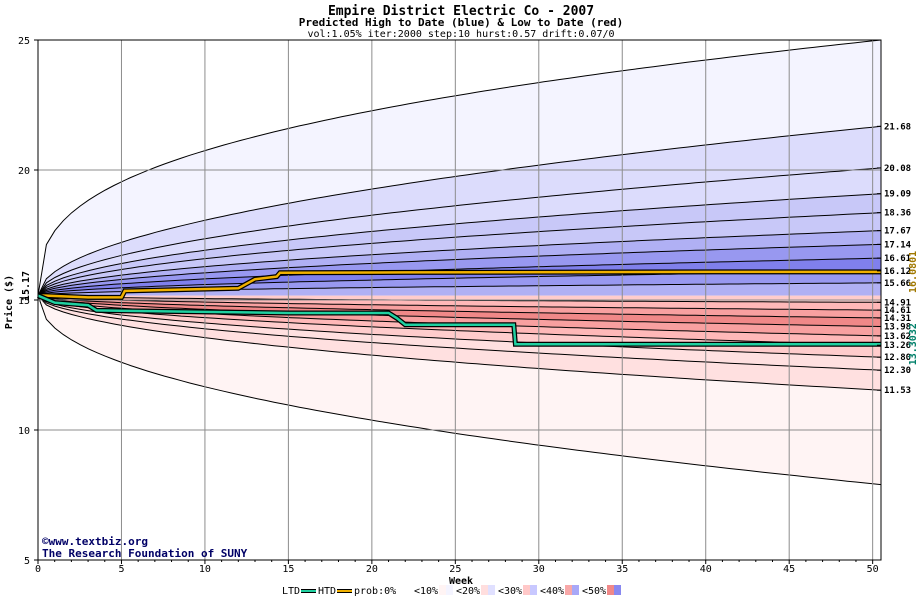 This screenshot has height=600, width=920. I want to click on series-lines, so click(459, 308).